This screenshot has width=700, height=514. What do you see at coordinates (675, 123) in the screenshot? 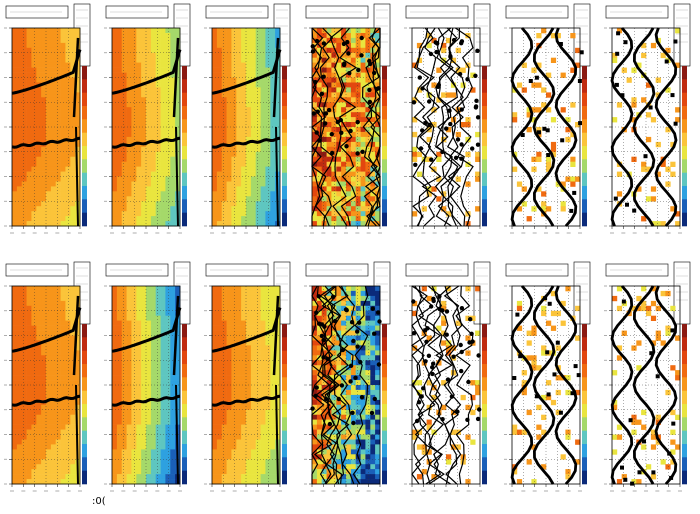
I see `wavy-marker` at bounding box center [675, 123].